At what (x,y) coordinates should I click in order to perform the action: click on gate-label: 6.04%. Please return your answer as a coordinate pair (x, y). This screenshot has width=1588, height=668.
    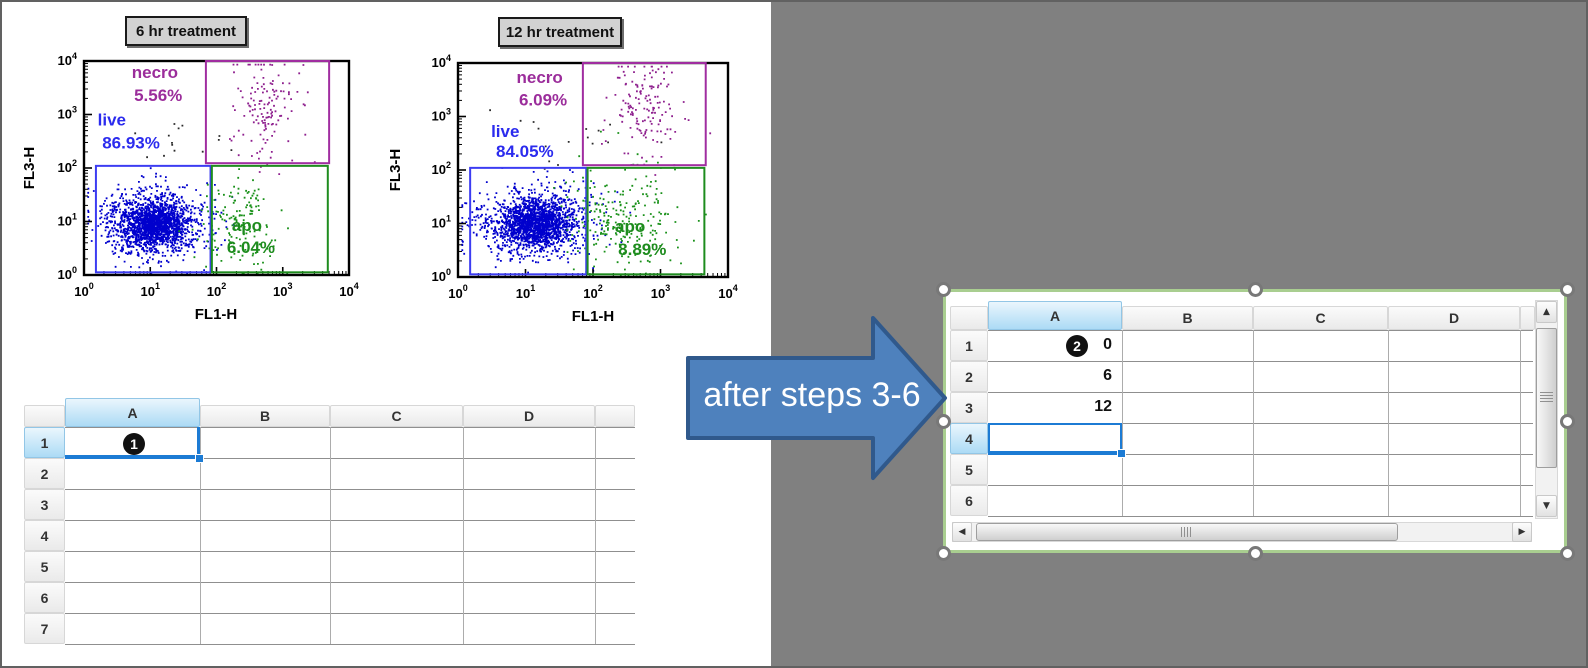
    Looking at the image, I should click on (251, 247).